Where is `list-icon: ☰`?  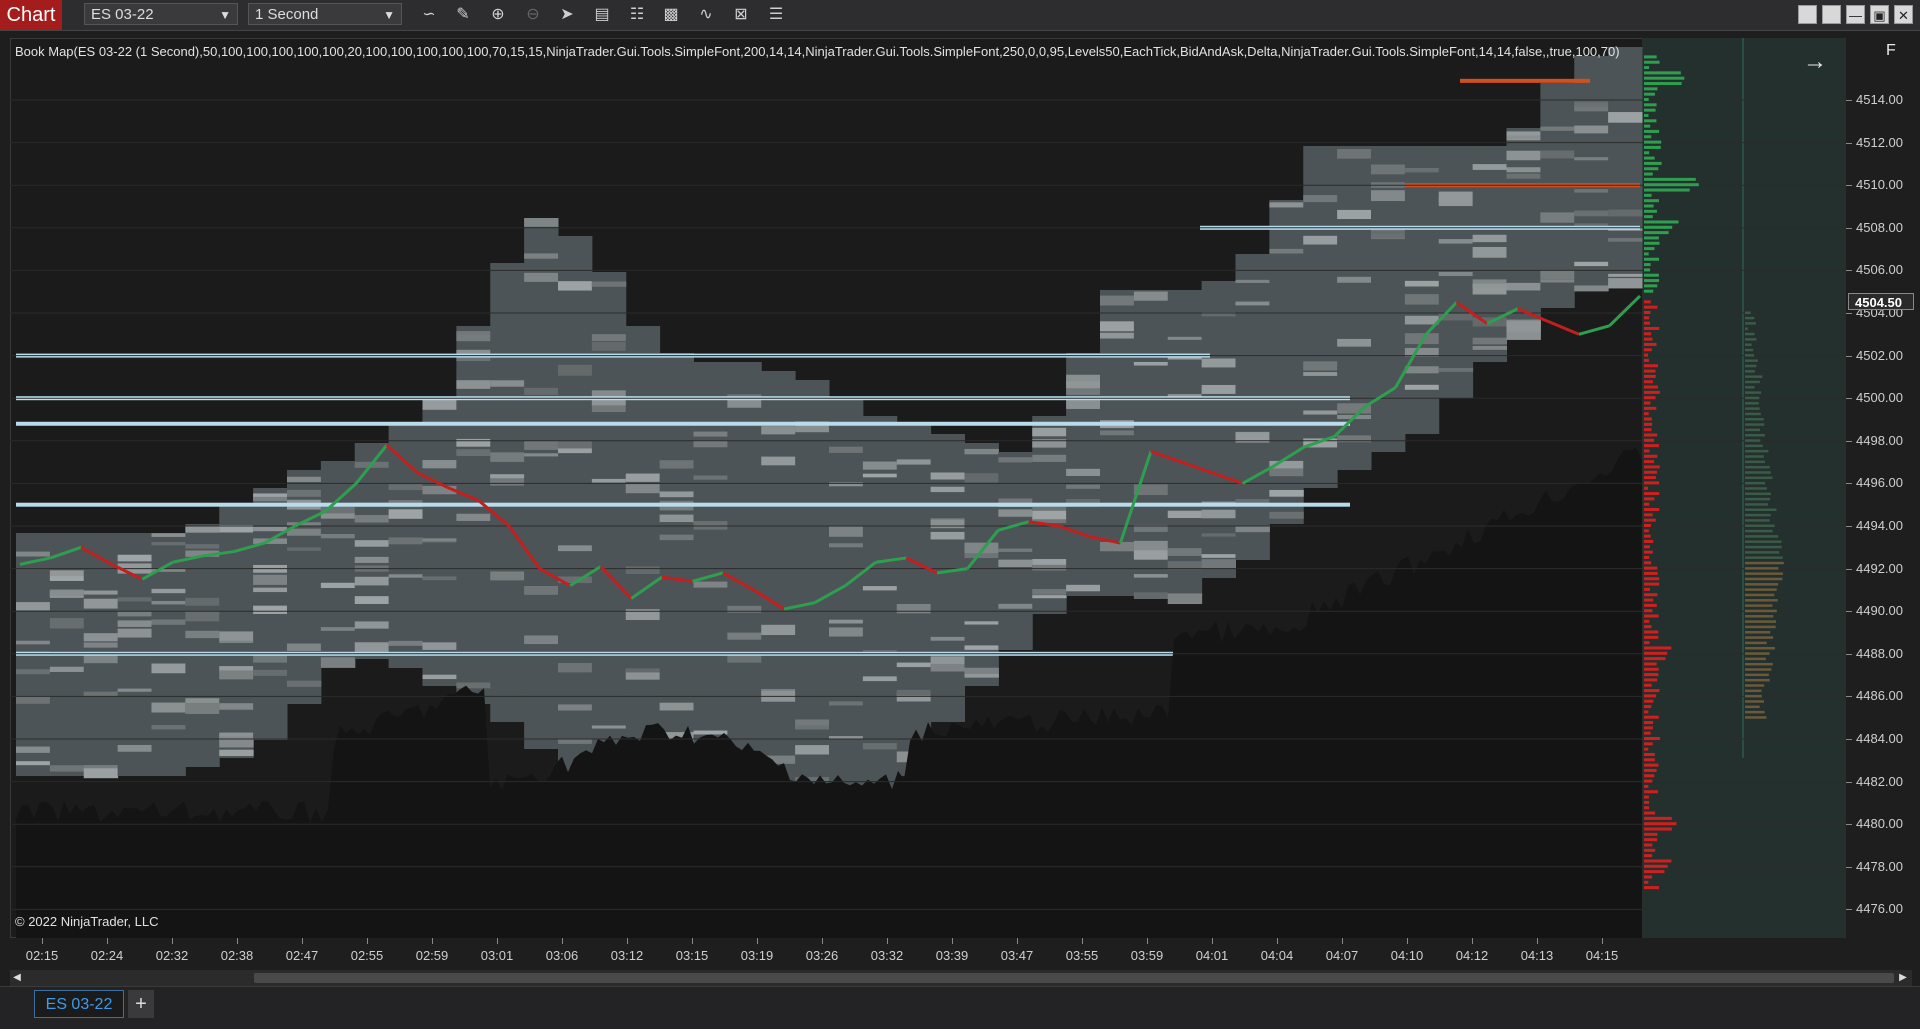
list-icon: ☰ is located at coordinates (776, 14).